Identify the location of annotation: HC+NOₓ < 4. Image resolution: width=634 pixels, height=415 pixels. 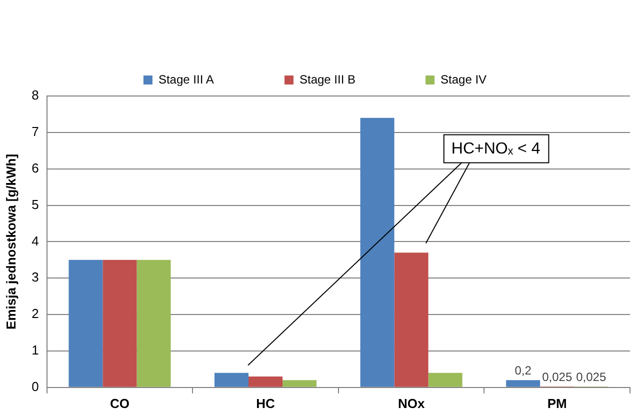
(495, 149).